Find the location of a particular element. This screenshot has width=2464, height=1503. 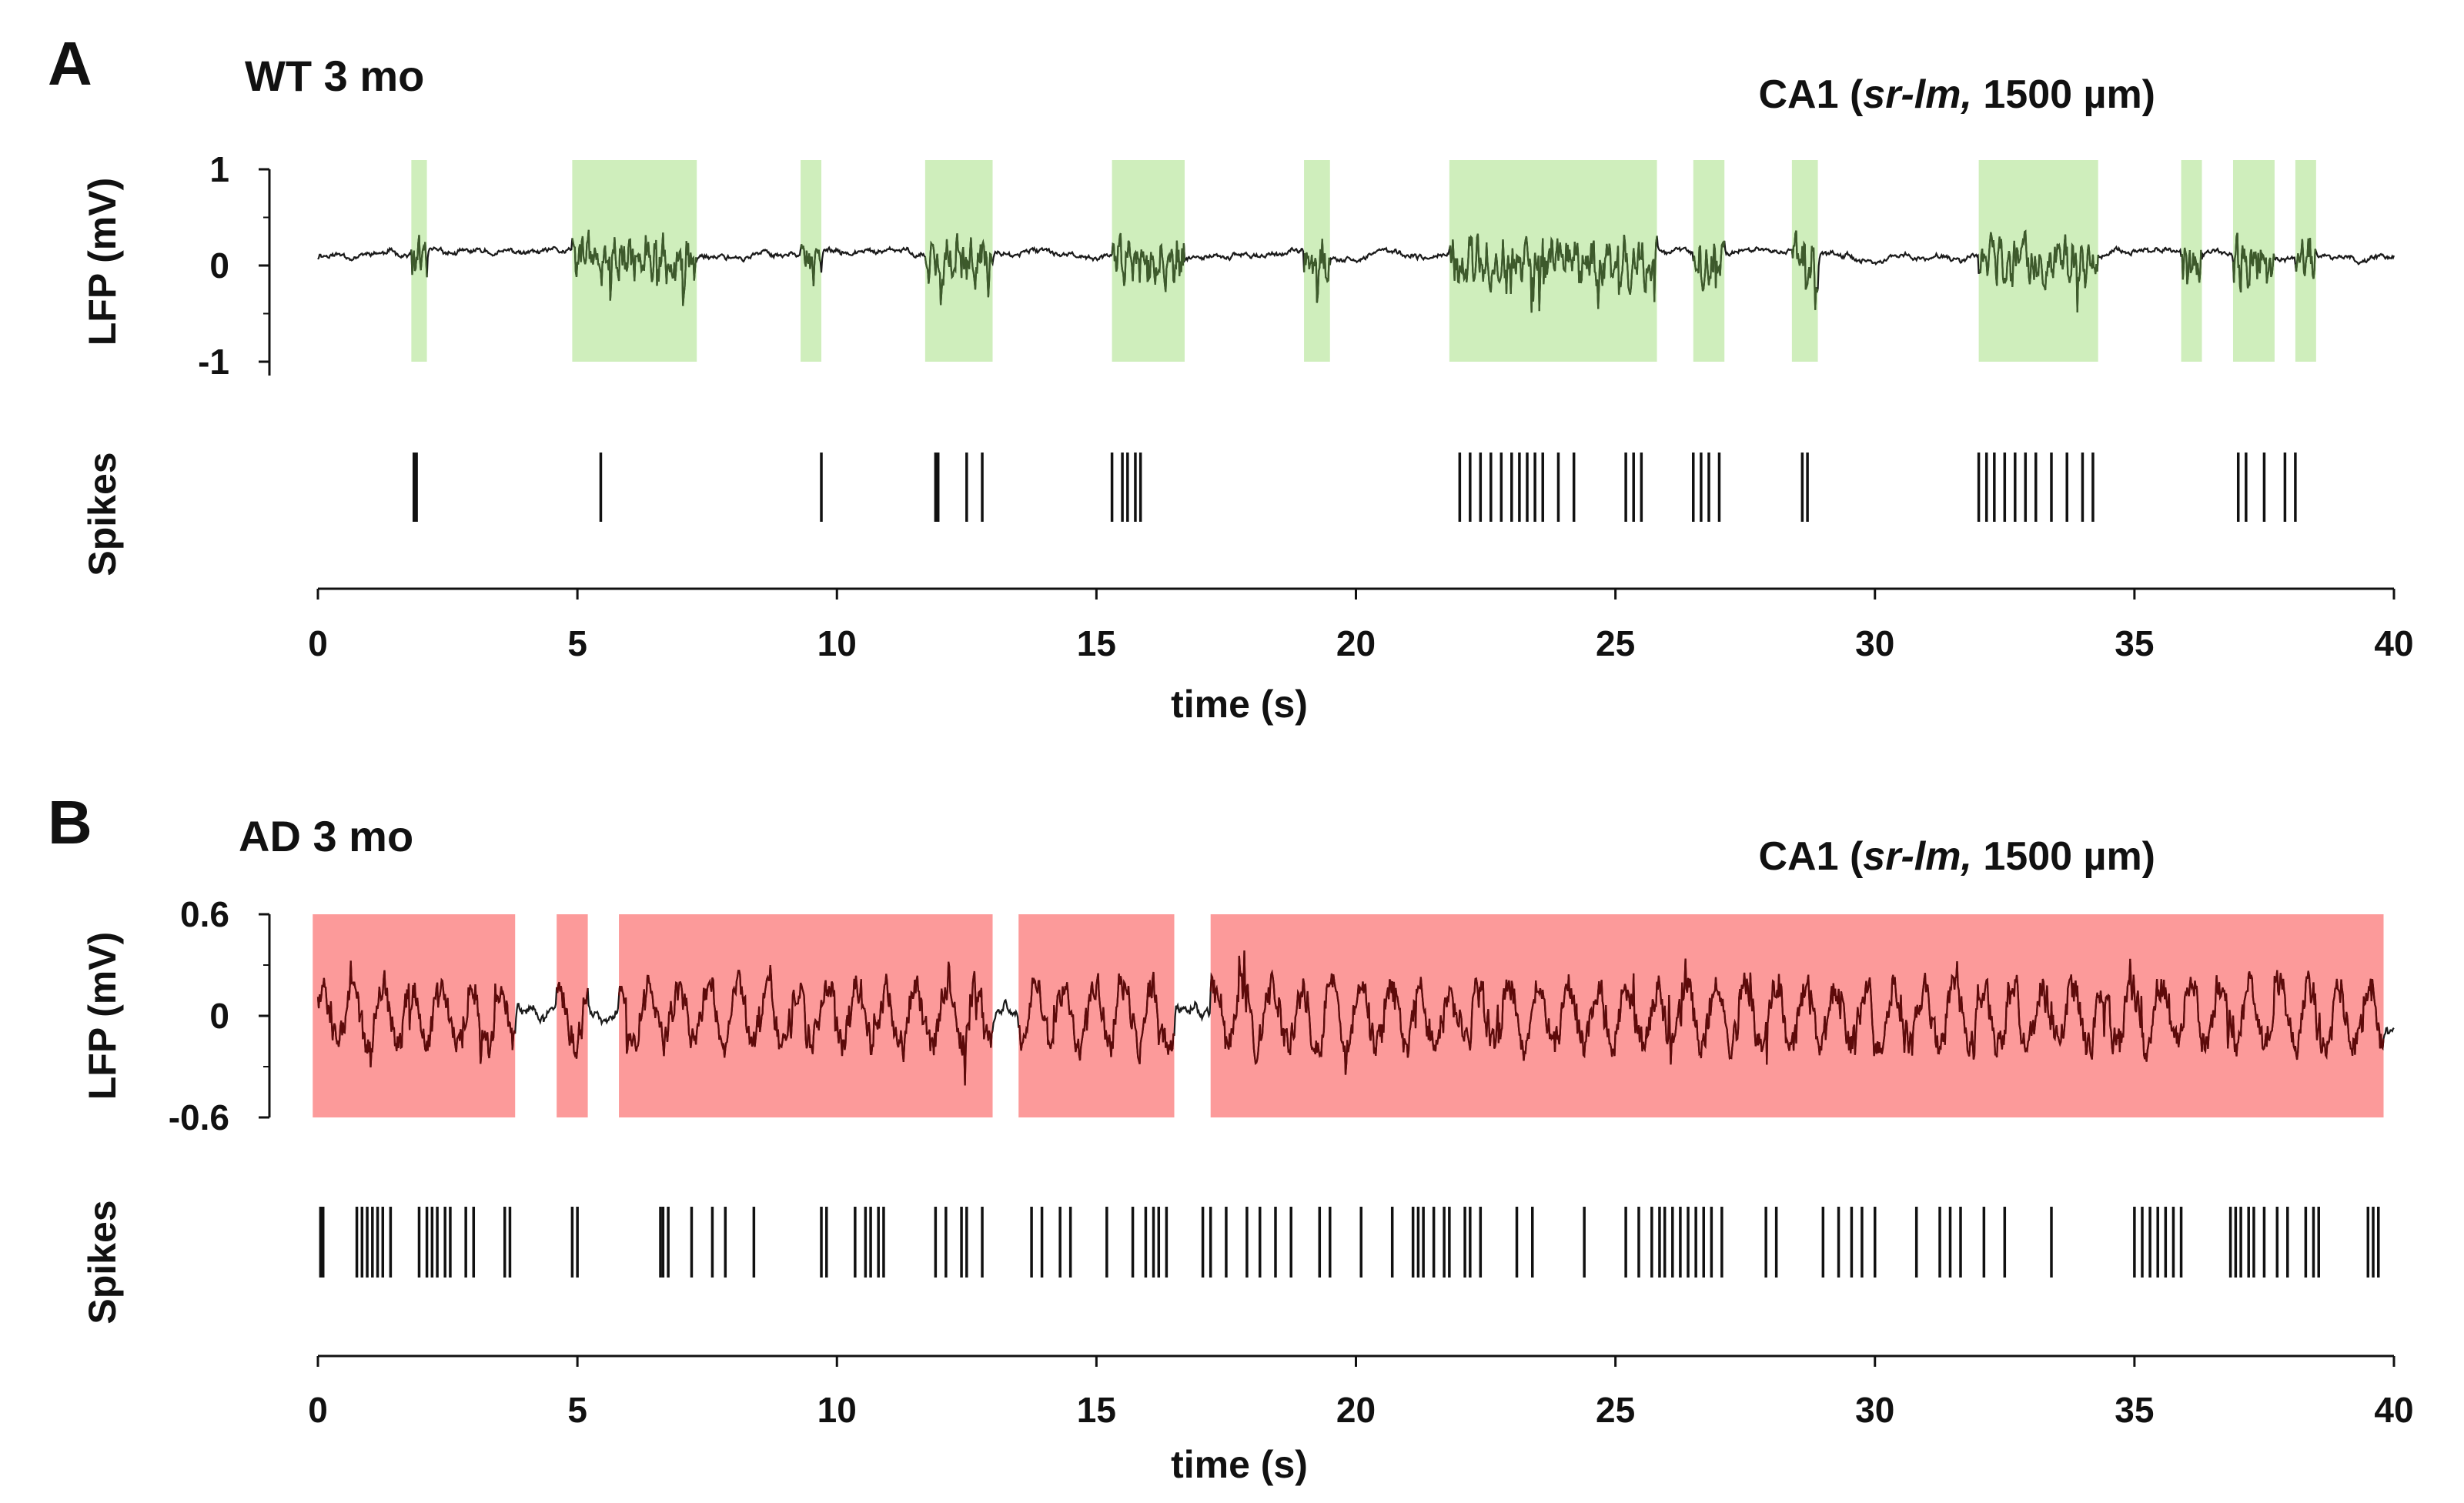

panel-b-y-ticks: 0.6 0 -0.6 is located at coordinates (219, 1015).